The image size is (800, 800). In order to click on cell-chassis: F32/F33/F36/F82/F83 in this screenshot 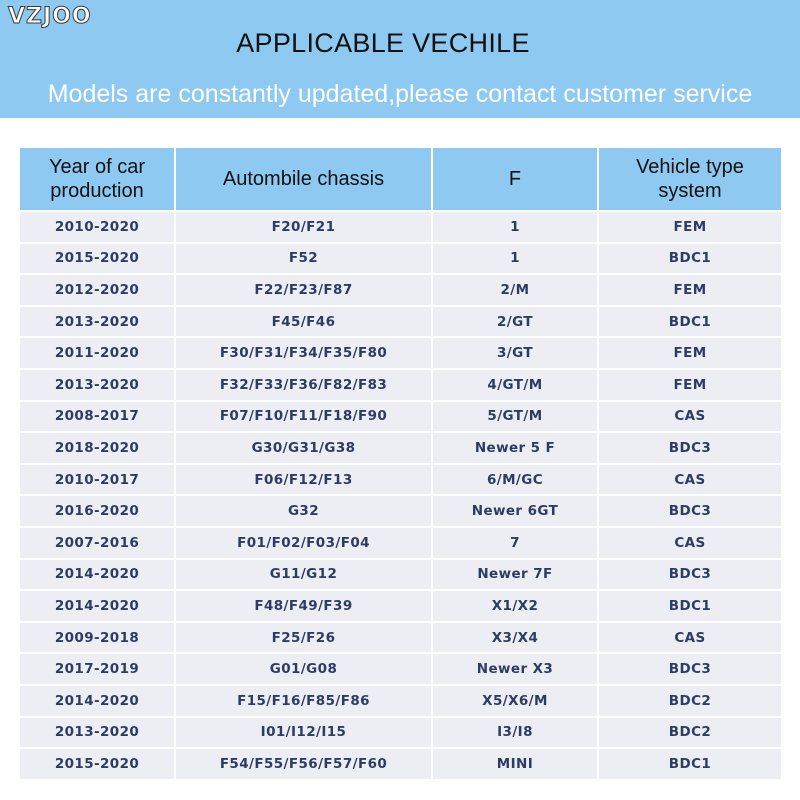, I will do `click(303, 384)`.